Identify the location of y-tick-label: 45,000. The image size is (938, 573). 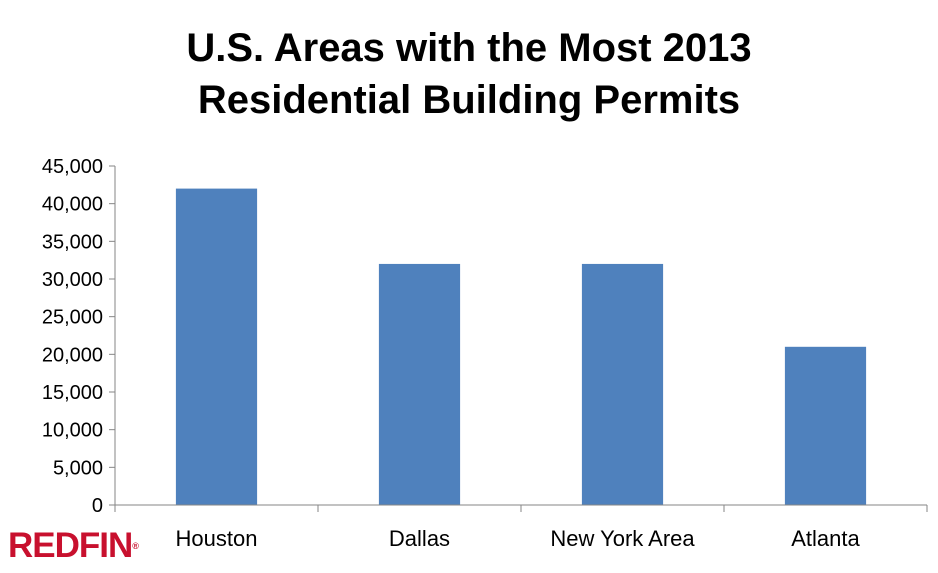
(72, 167).